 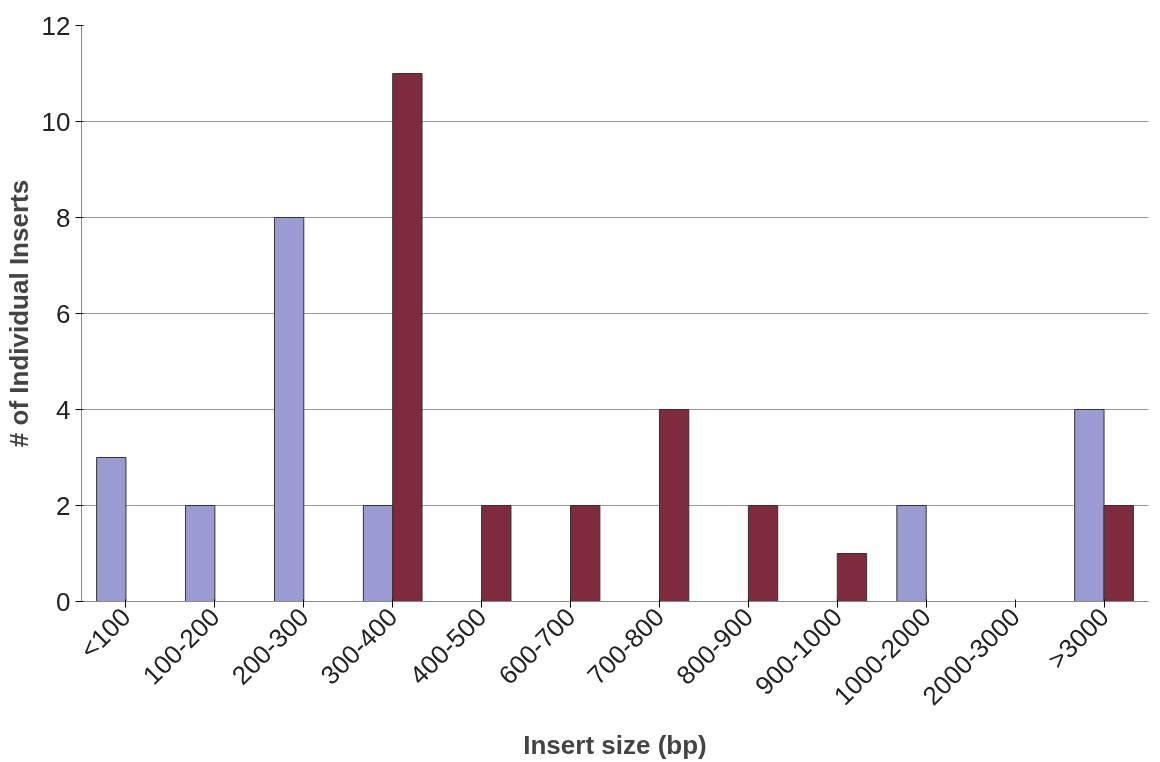 What do you see at coordinates (56, 121) in the screenshot?
I see `y-tick-label: 10` at bounding box center [56, 121].